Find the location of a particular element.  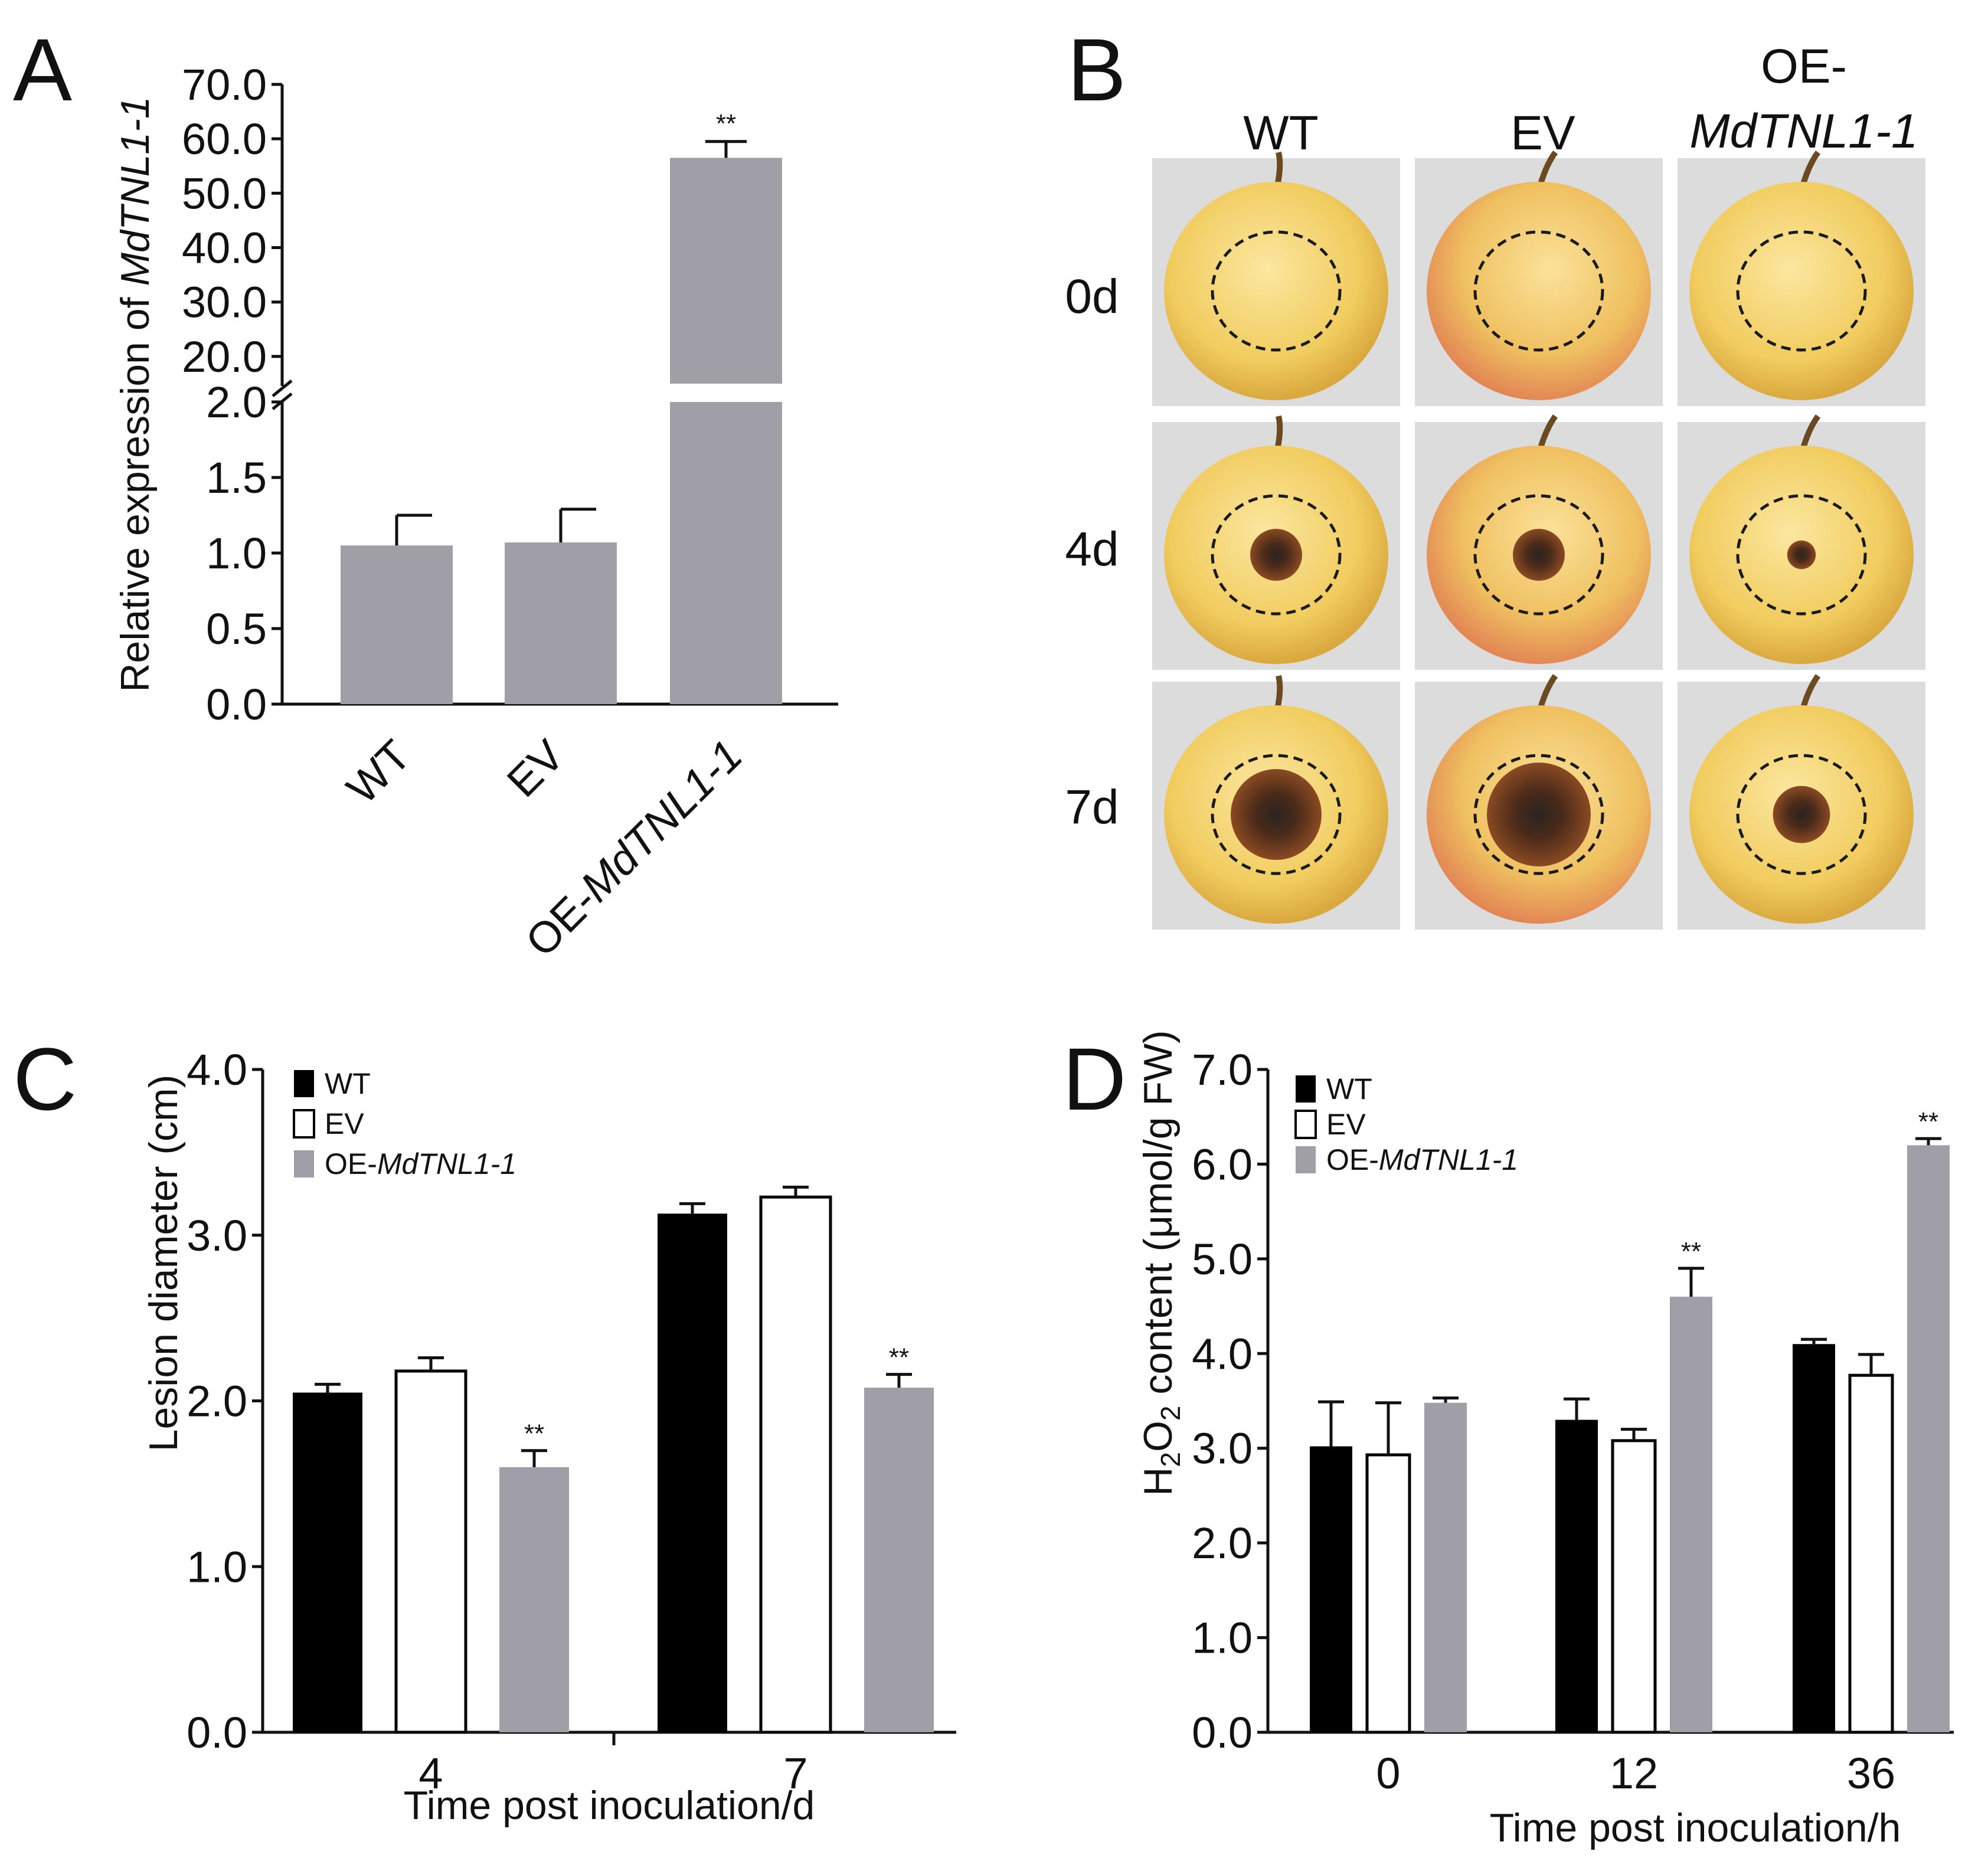

chart-d-ytick-label: 2.0 is located at coordinates (1222, 1543).